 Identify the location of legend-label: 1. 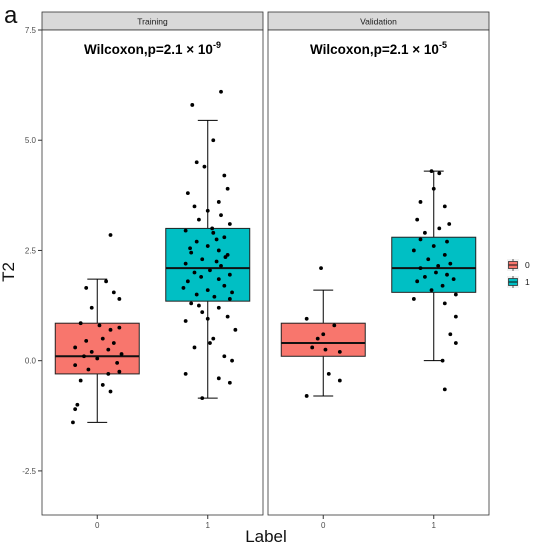
(527, 282).